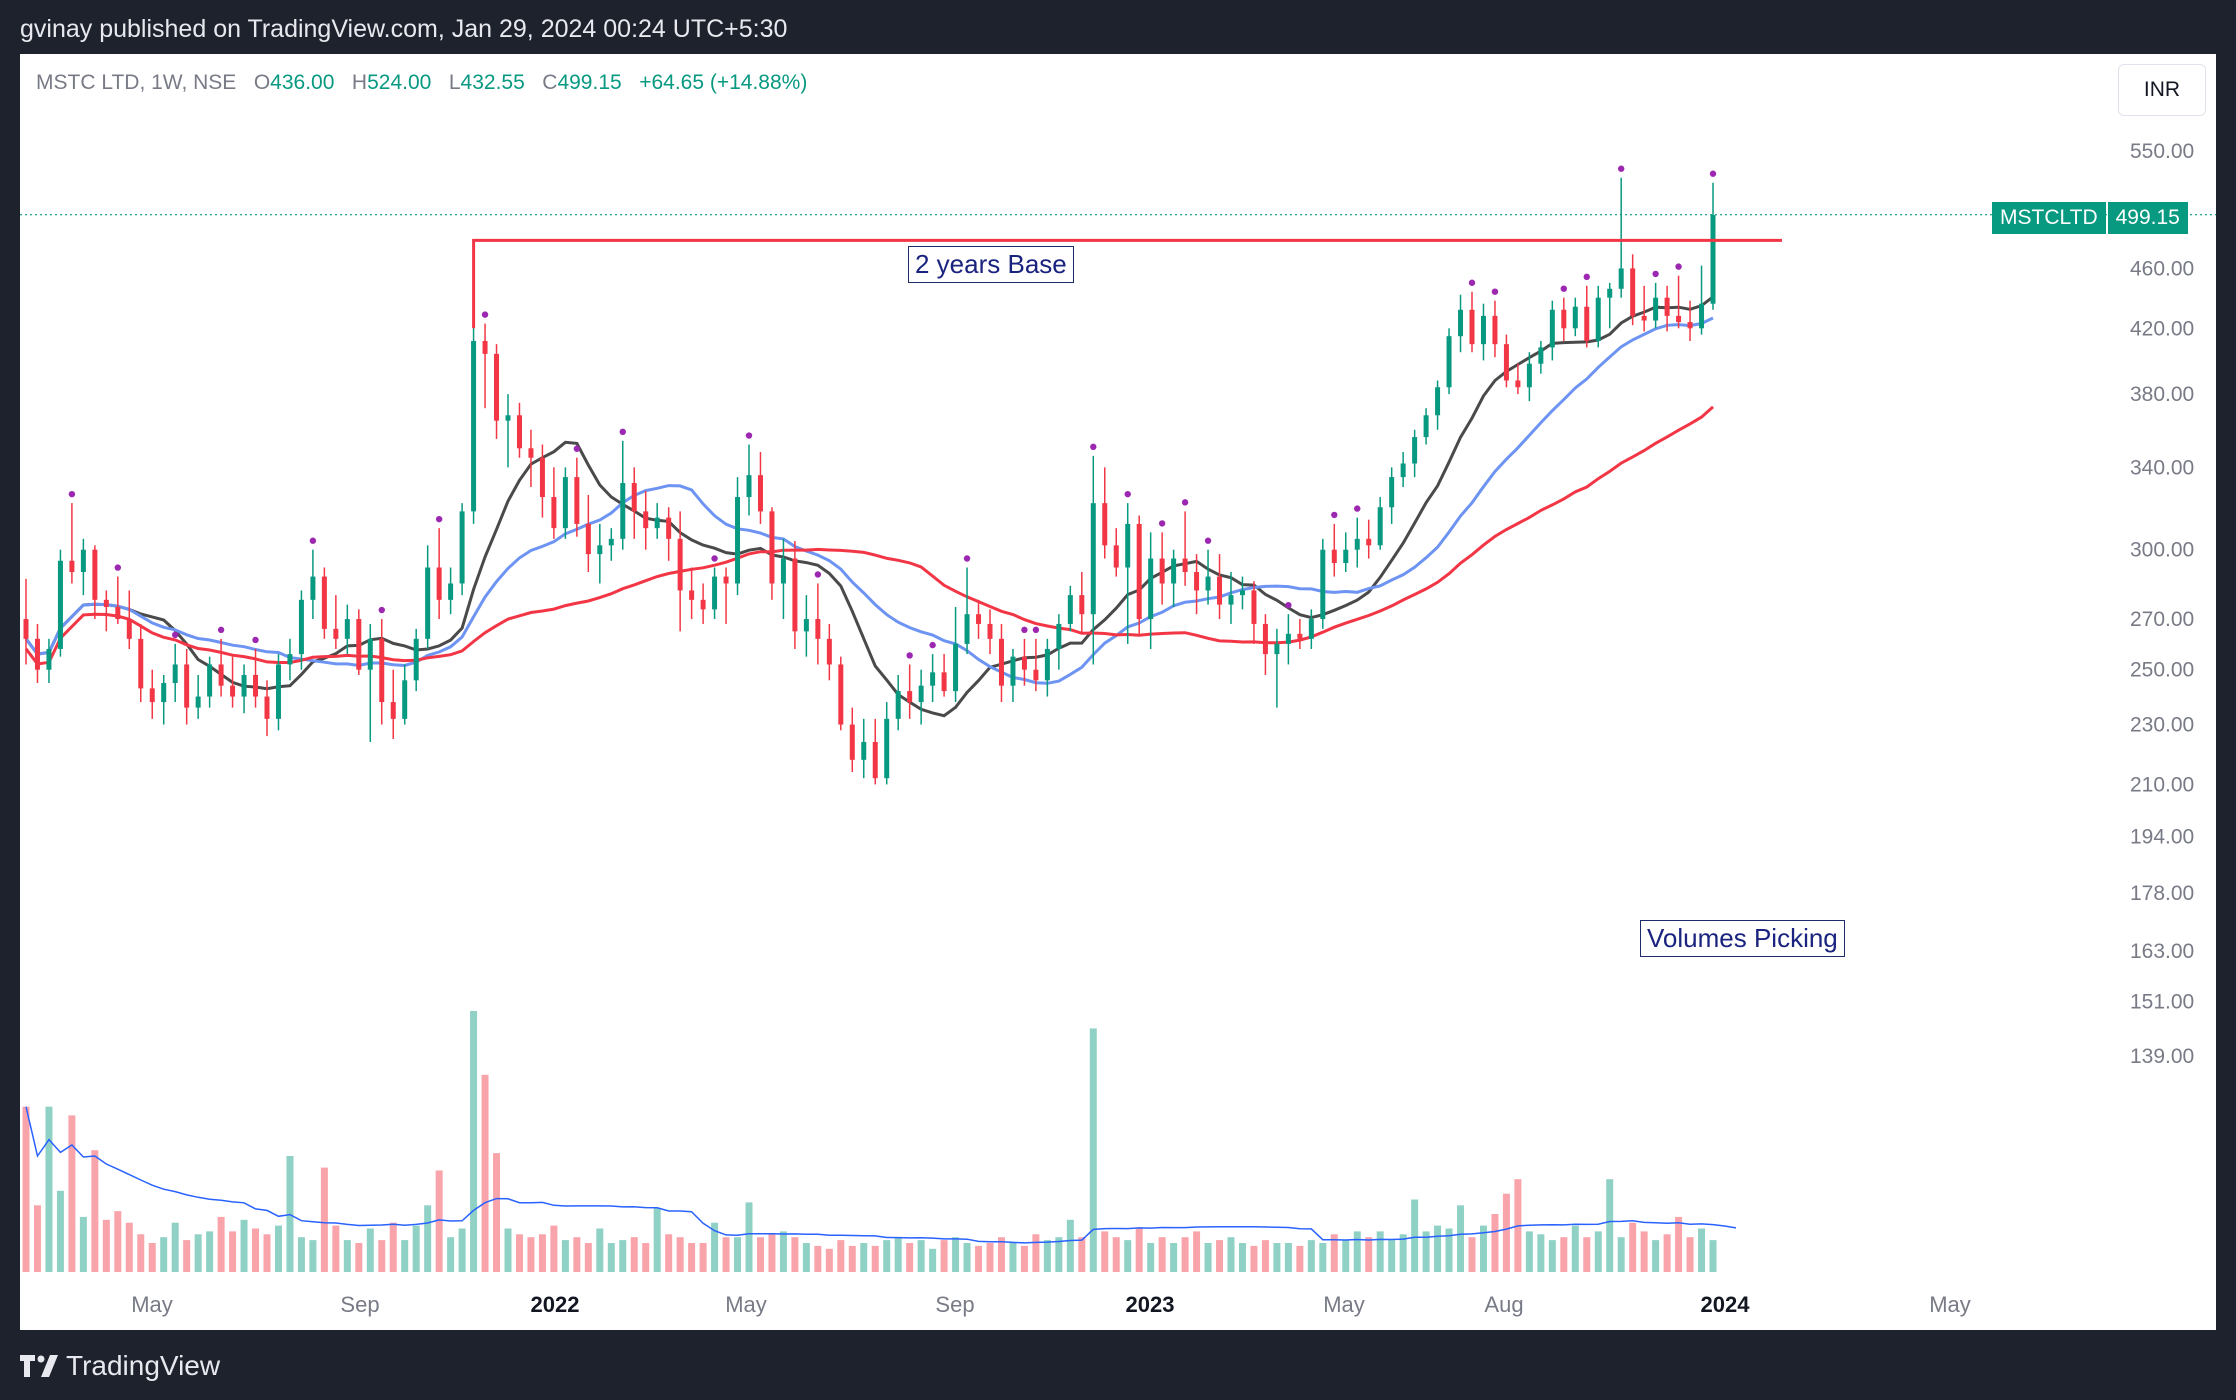 Image resolution: width=2236 pixels, height=1400 pixels. Describe the element at coordinates (1344, 1304) in the screenshot. I see `time-tick-label: May` at that location.